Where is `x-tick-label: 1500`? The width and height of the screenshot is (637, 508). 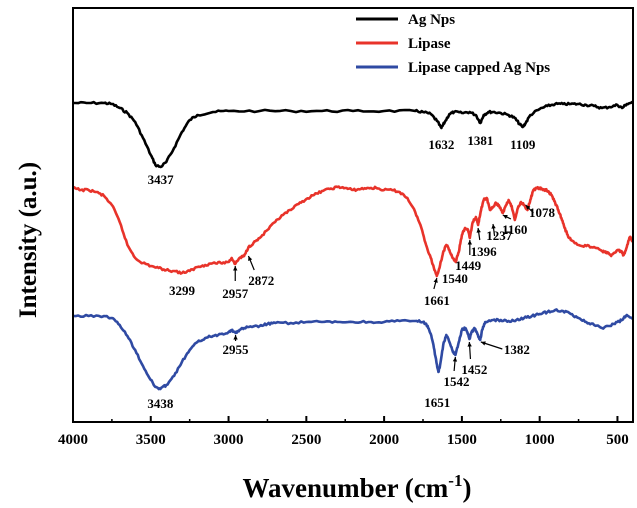 x-tick-label: 1500 is located at coordinates (462, 440).